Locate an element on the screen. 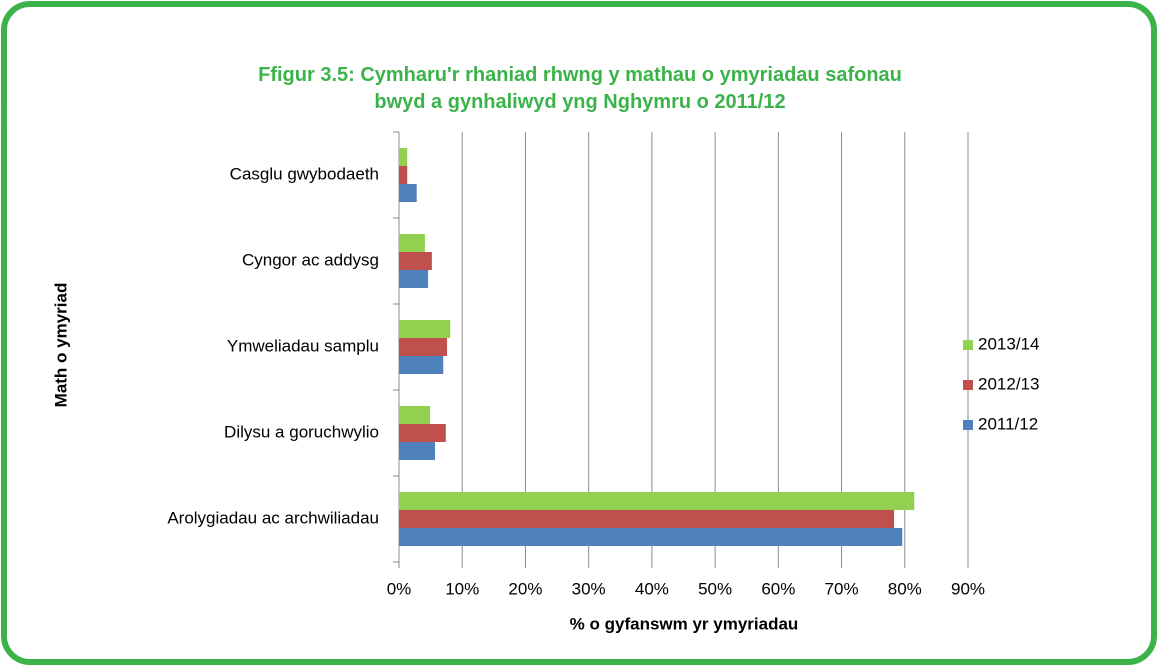 Image resolution: width=1158 pixels, height=671 pixels. x-tick-label: 70% is located at coordinates (842, 588).